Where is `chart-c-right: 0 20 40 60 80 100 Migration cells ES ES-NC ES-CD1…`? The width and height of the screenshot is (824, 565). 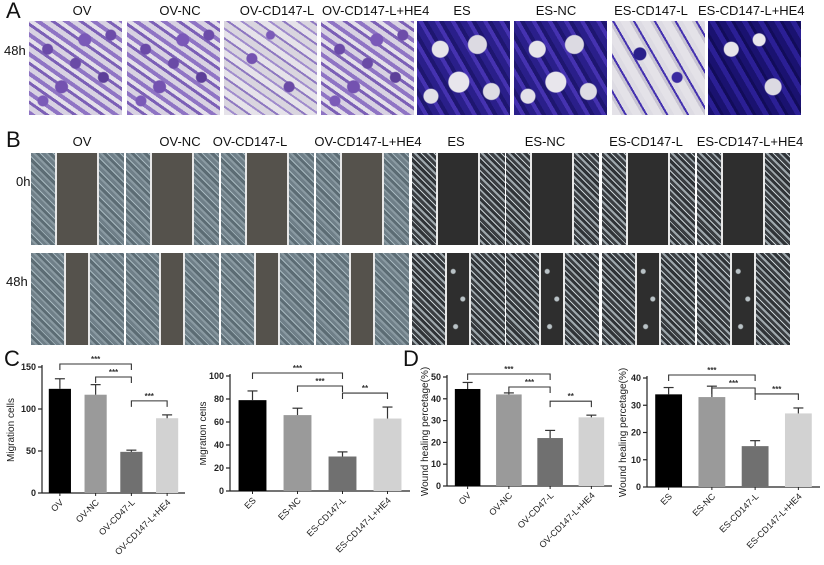
chart-c-right: 0 20 40 60 80 100 Migration cells ES ES-NC ES-CD1… is located at coordinates (306, 452).